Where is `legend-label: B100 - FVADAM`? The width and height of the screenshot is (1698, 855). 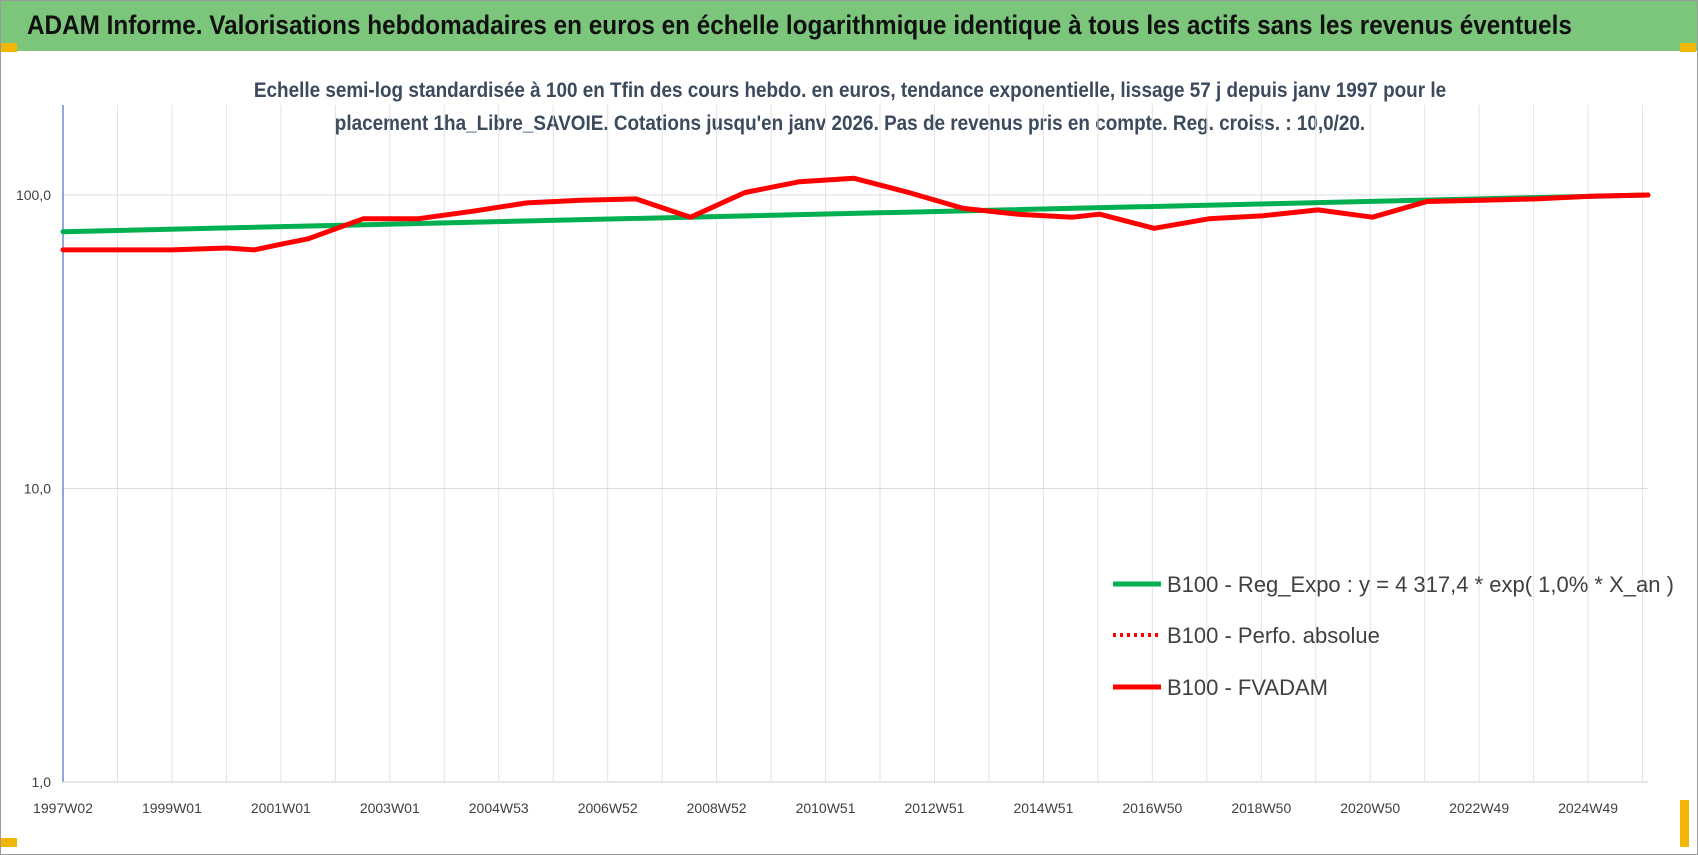
legend-label: B100 - FVADAM is located at coordinates (1247, 687).